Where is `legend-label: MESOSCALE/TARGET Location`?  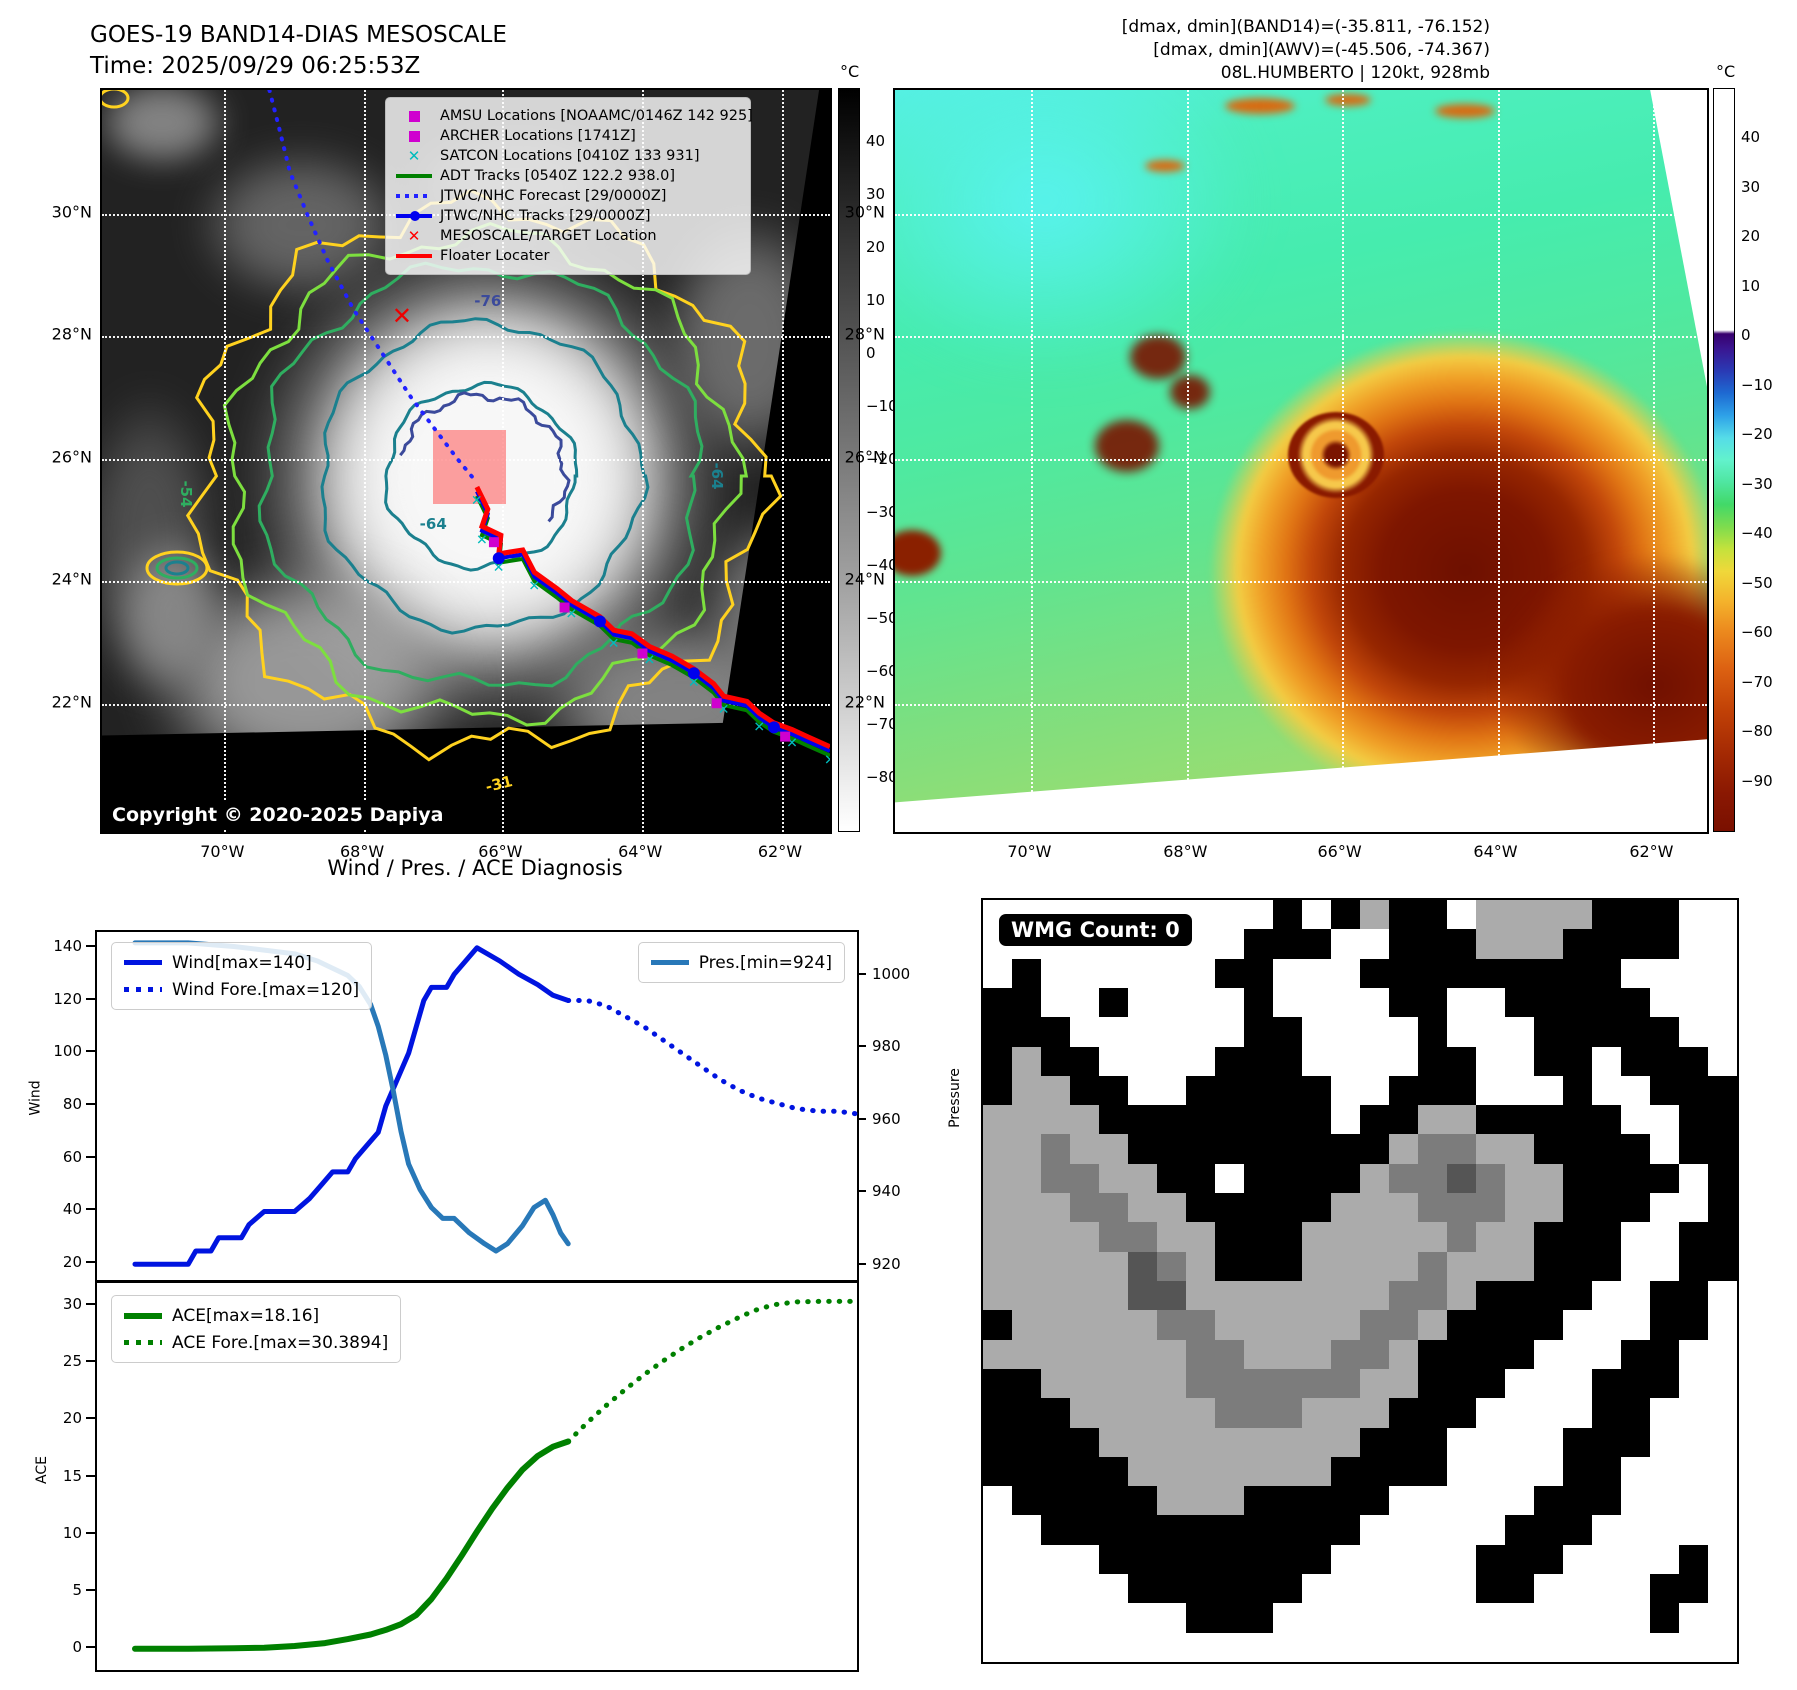 legend-label: MESOSCALE/TARGET Location is located at coordinates (548, 236).